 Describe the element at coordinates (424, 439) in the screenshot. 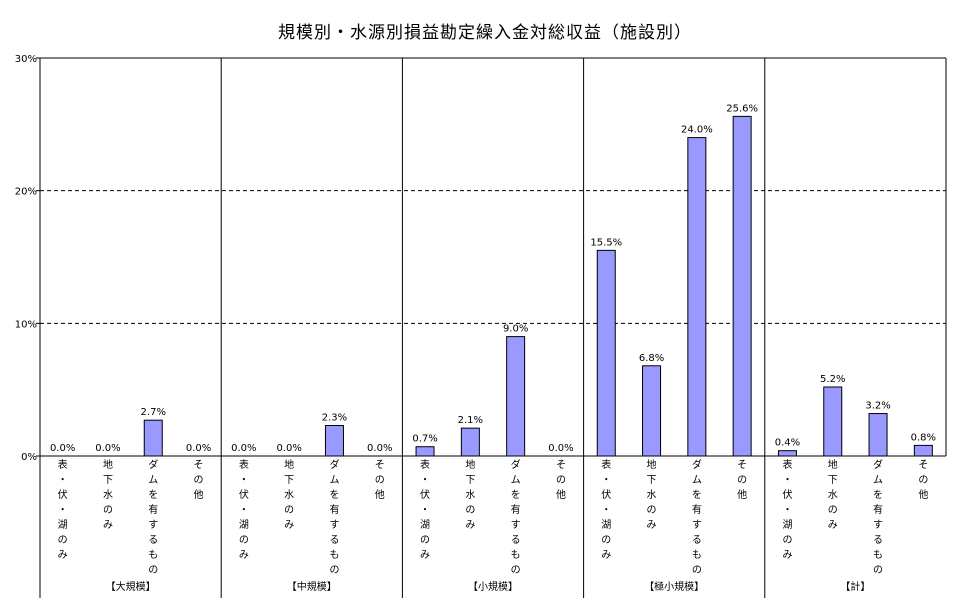

I see `data-label: 0.7%` at that location.